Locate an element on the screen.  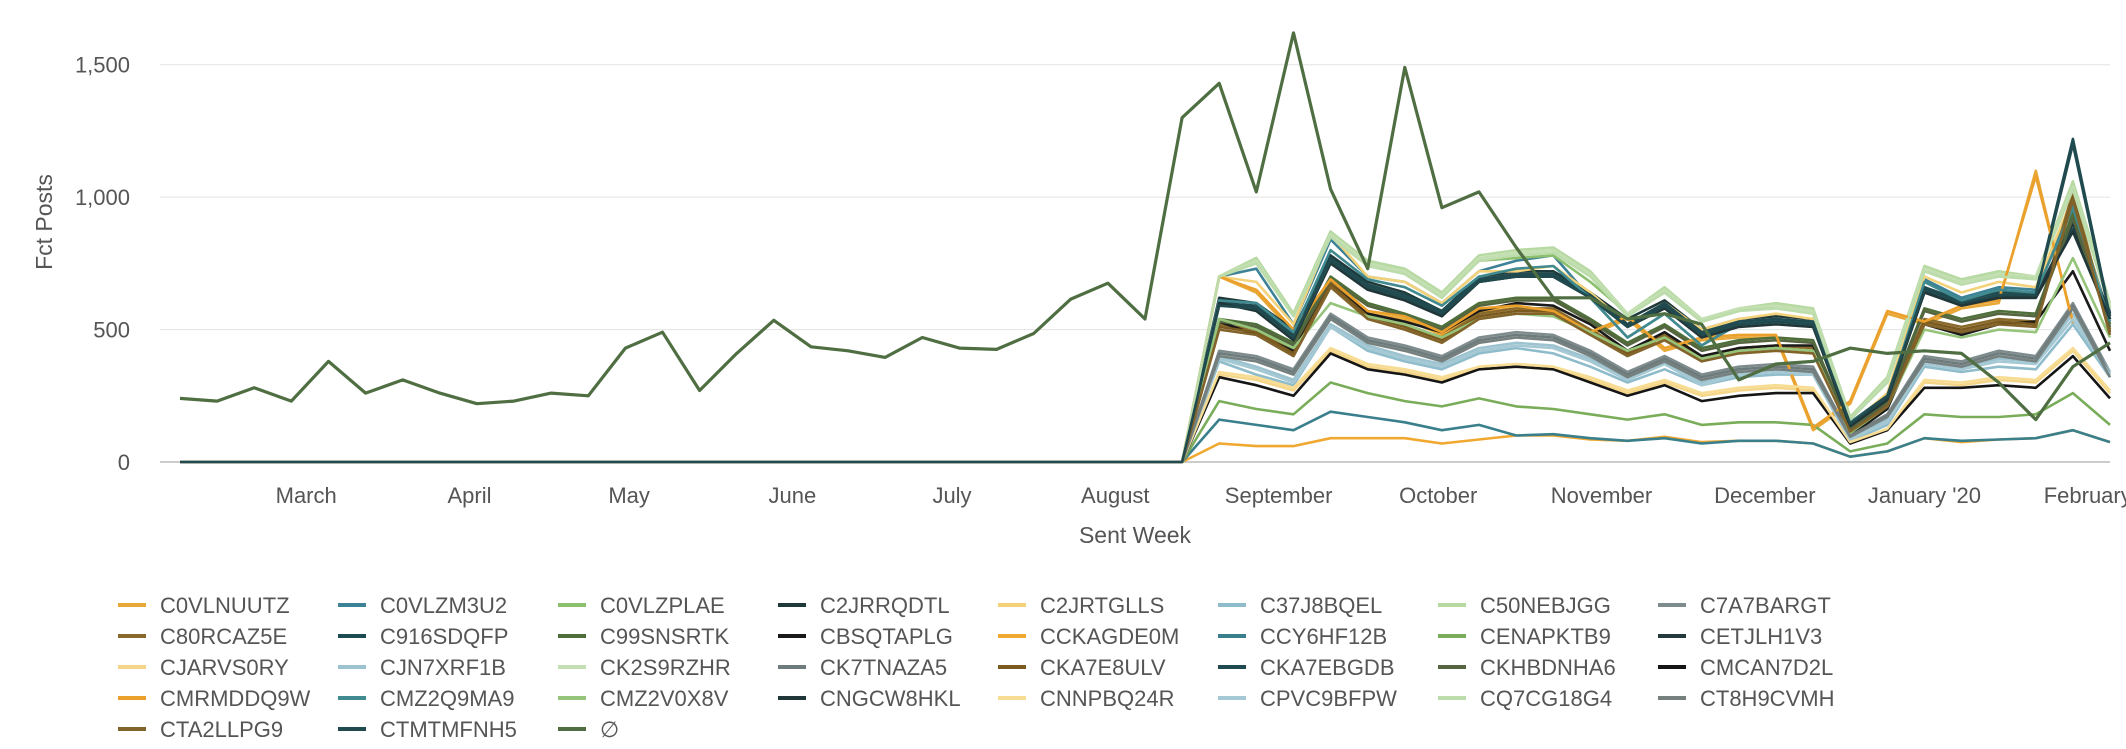
legend-label: CPVC9BFPW is located at coordinates (1328, 698).